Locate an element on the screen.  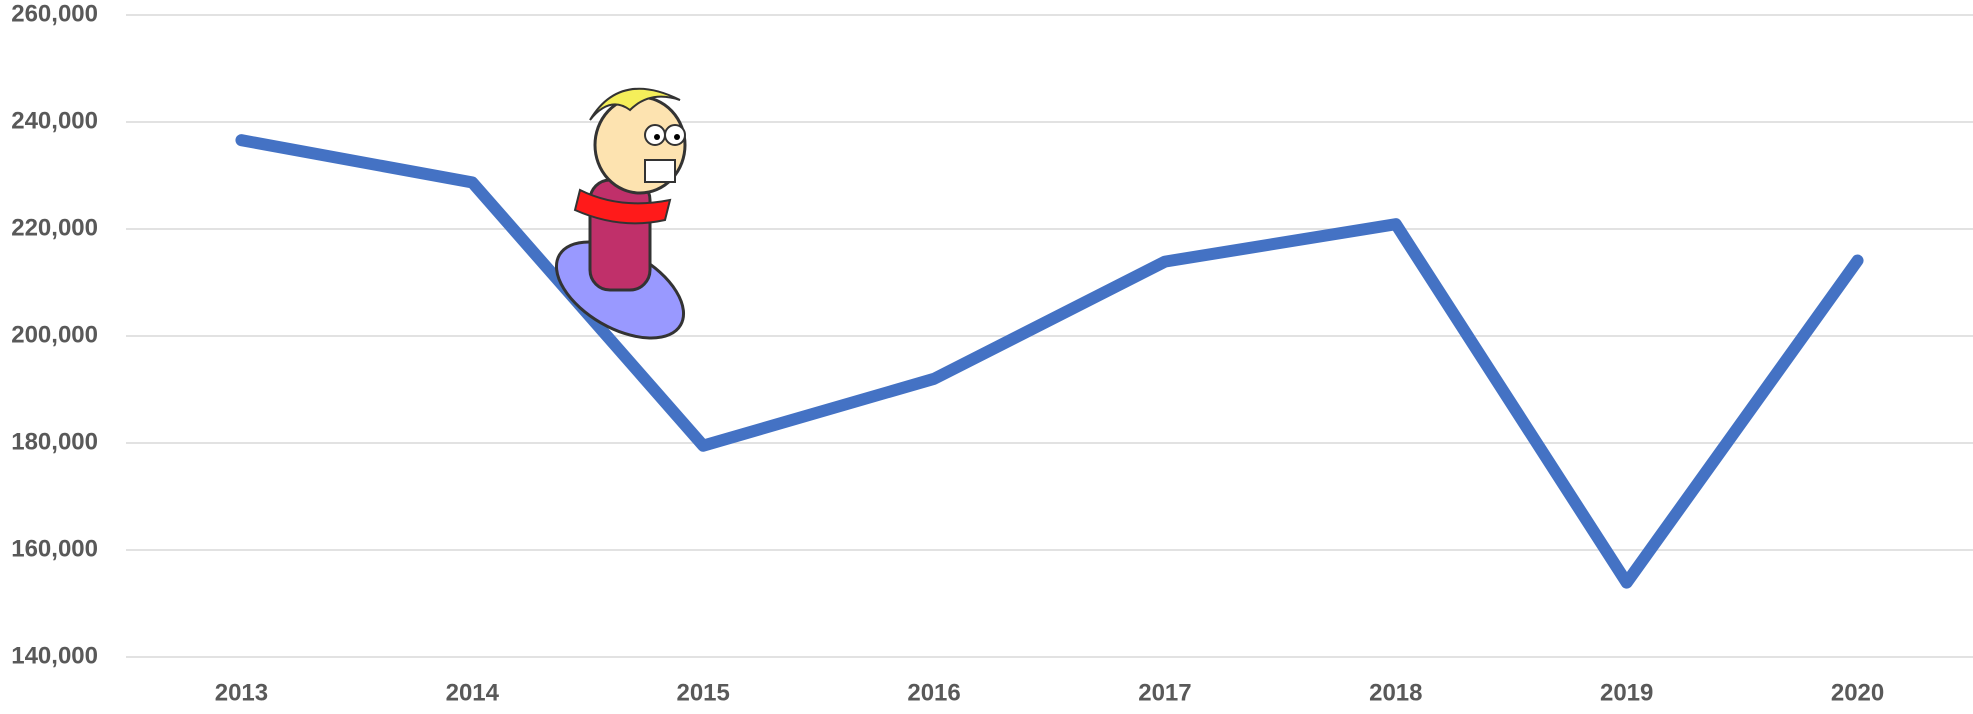
y-tick-label: 240,000 is located at coordinates (54, 120).